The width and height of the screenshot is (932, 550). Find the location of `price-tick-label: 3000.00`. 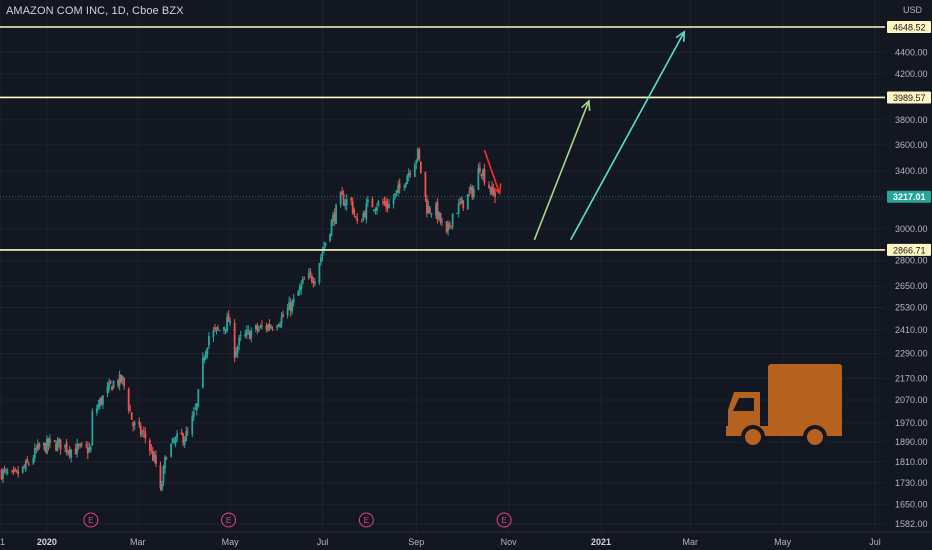

price-tick-label: 3000.00 is located at coordinates (911, 229).